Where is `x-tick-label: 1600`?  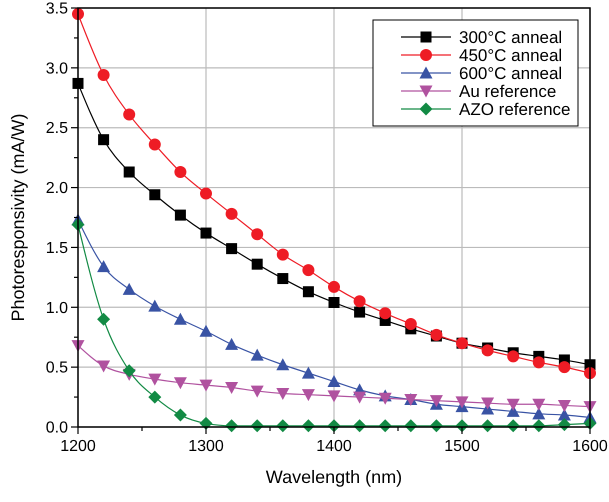 x-tick-label: 1600 is located at coordinates (590, 446).